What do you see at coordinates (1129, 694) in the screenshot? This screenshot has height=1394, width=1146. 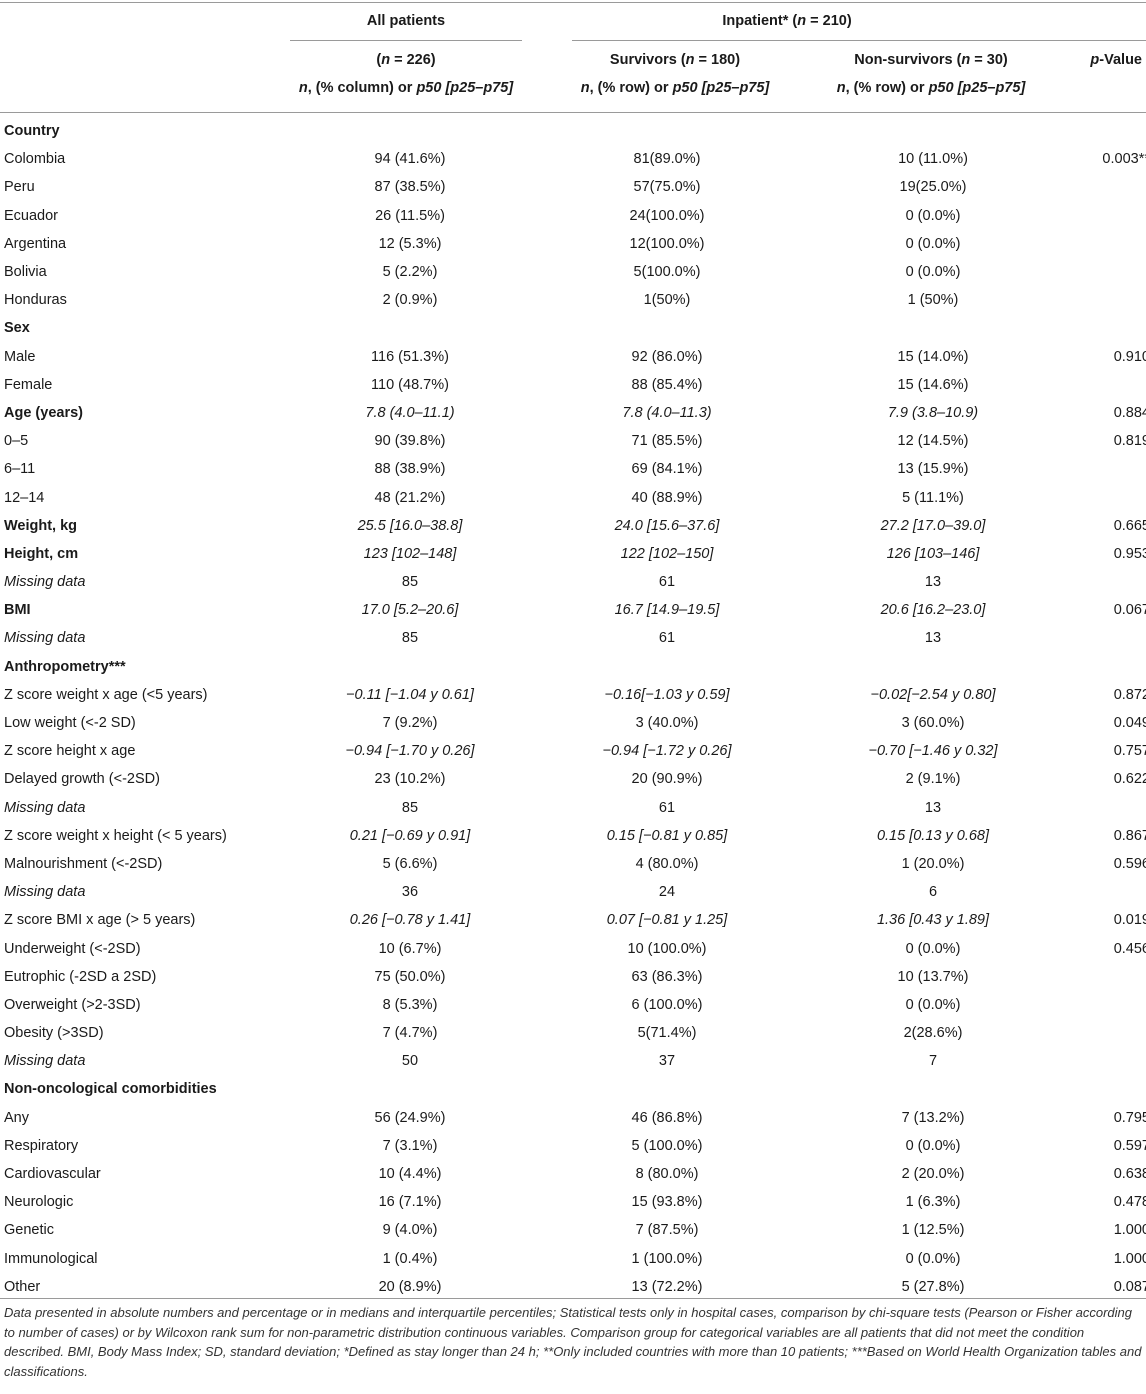 I see `p-value-cell: 0.872` at bounding box center [1129, 694].